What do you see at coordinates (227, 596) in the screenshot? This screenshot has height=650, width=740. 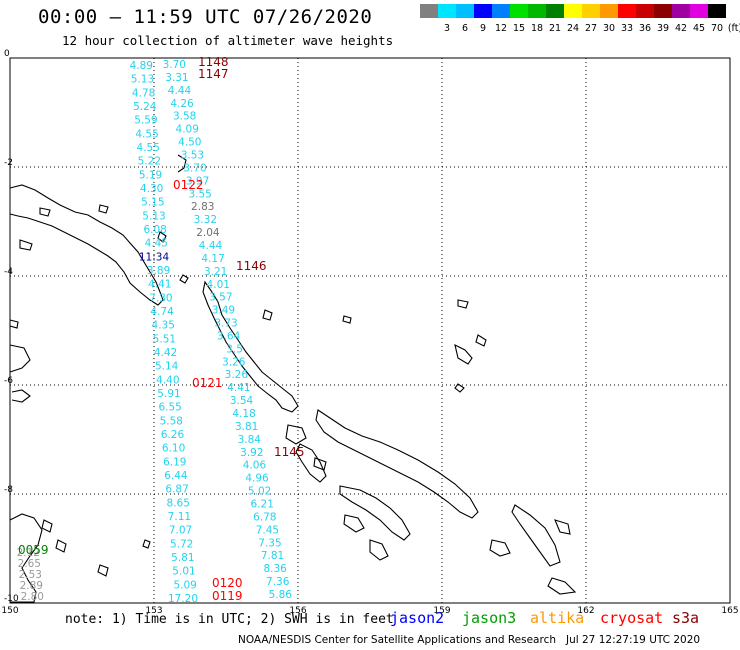 I see `pass-time-label: 0119` at bounding box center [227, 596].